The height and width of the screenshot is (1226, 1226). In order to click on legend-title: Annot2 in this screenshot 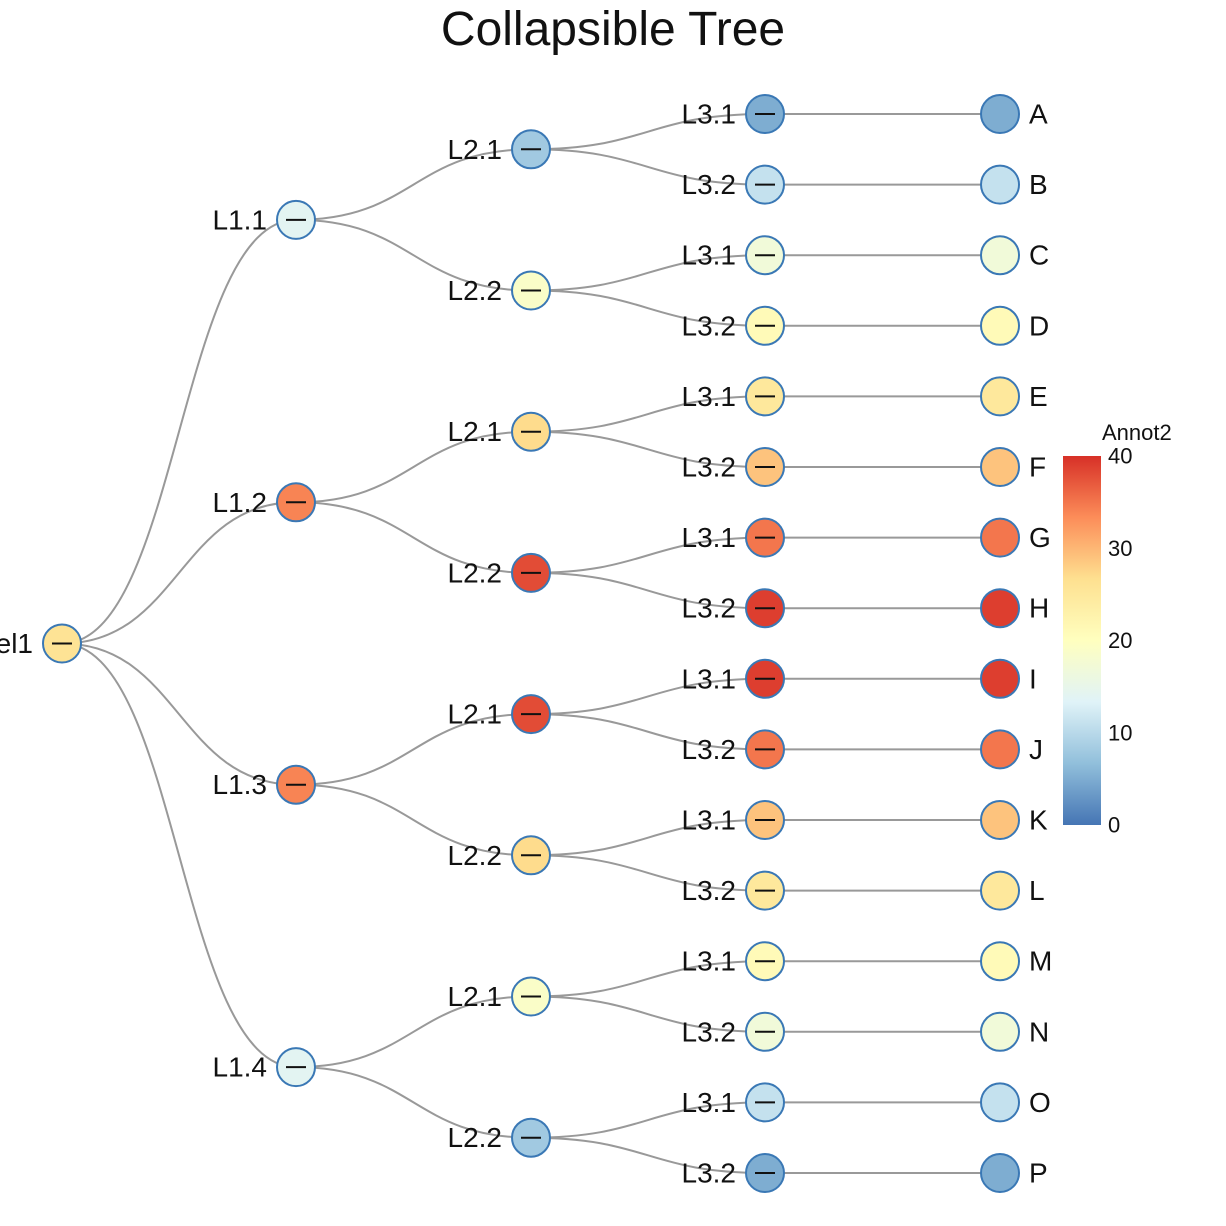, I will do `click(1137, 432)`.